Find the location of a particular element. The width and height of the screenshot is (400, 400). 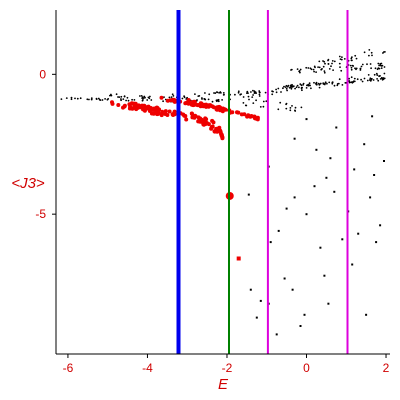

x-tick-label: -6 is located at coordinates (68, 368).